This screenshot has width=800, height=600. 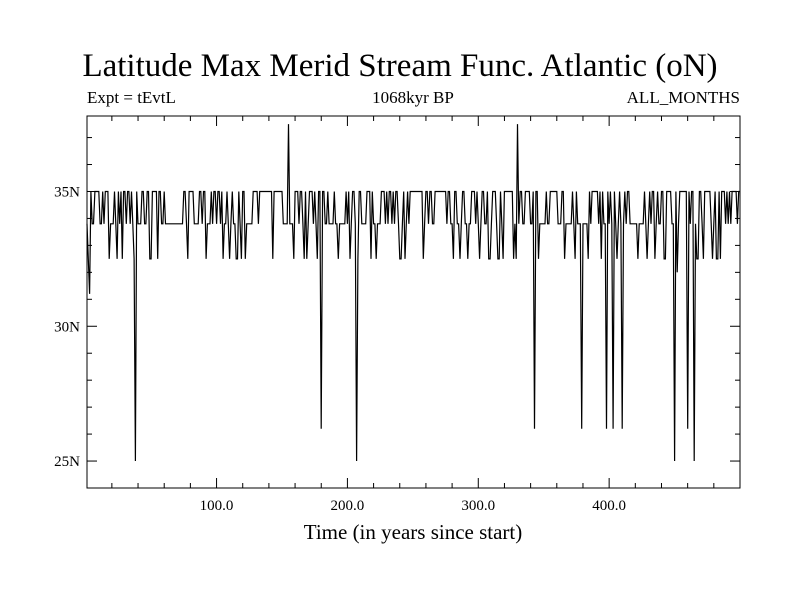 I want to click on x-tick-label: 100.0, so click(x=217, y=506).